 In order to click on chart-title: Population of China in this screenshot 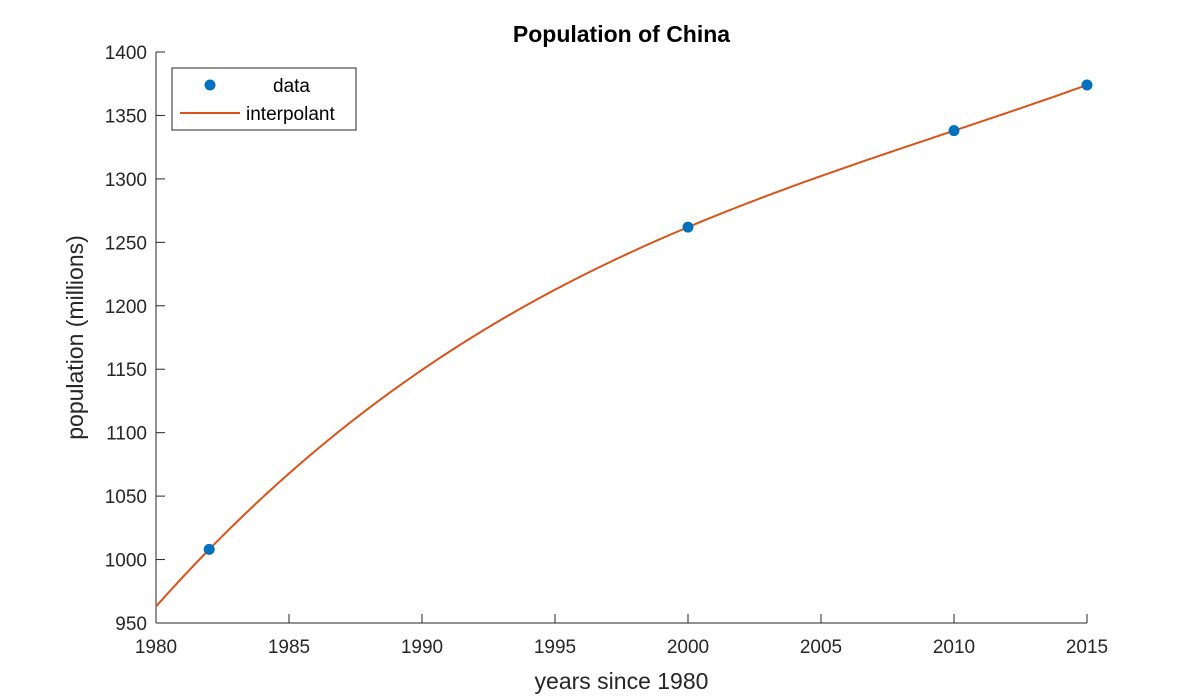, I will do `click(621, 34)`.